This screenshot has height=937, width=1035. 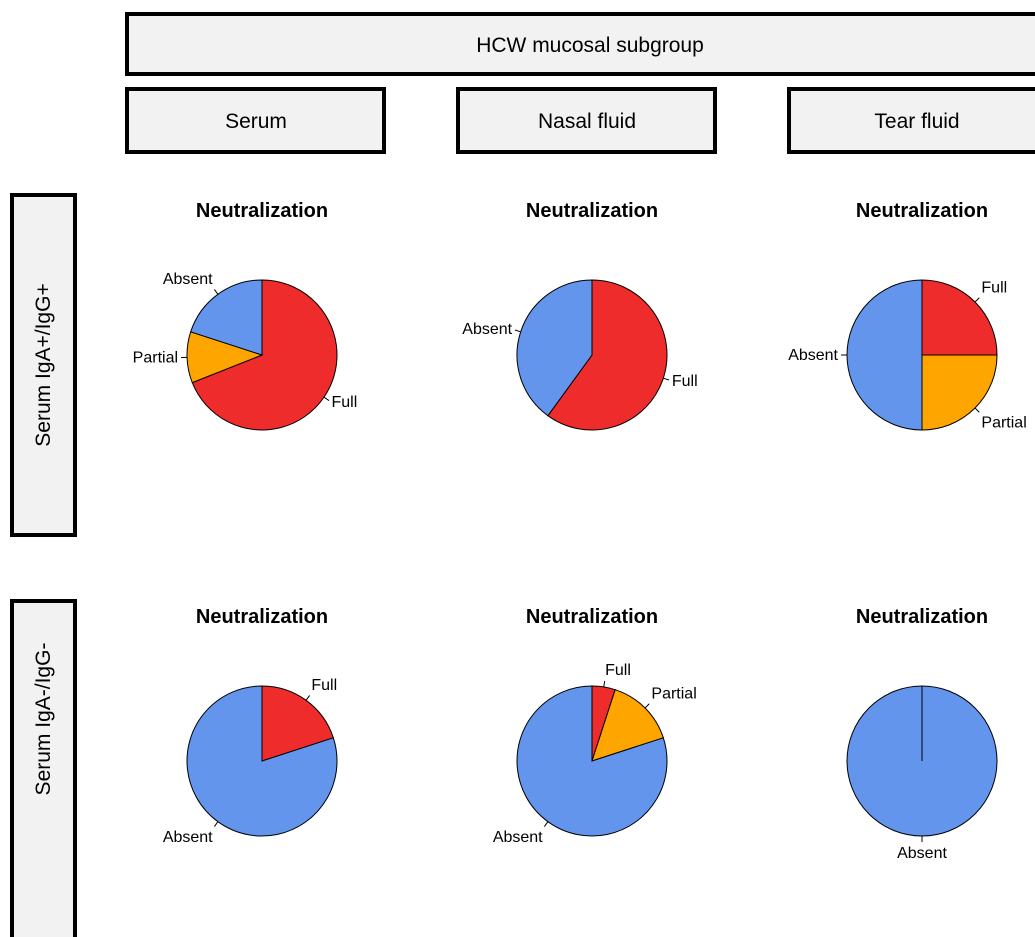 I want to click on row-strip-negative: Serum IgA-/IgG-, so click(x=43, y=768).